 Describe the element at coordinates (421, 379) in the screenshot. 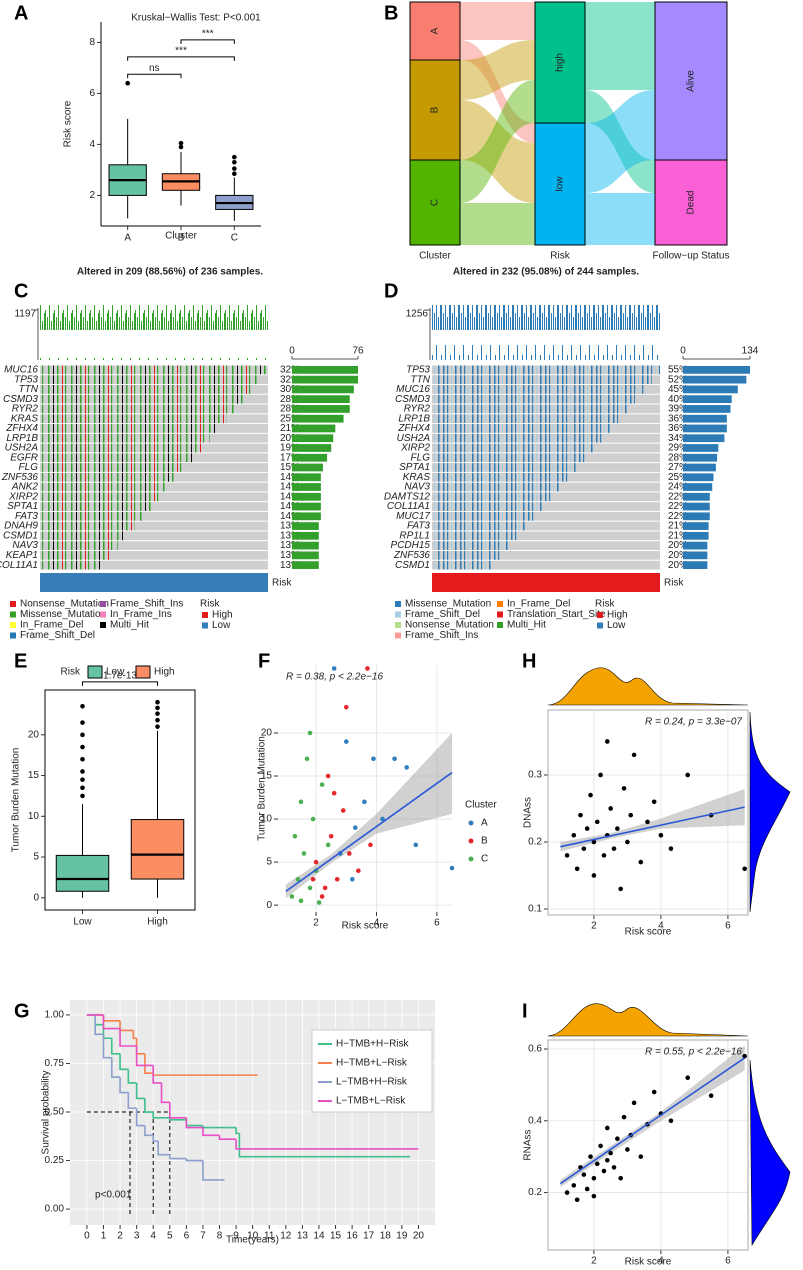

I see `gene-label: TTN` at that location.